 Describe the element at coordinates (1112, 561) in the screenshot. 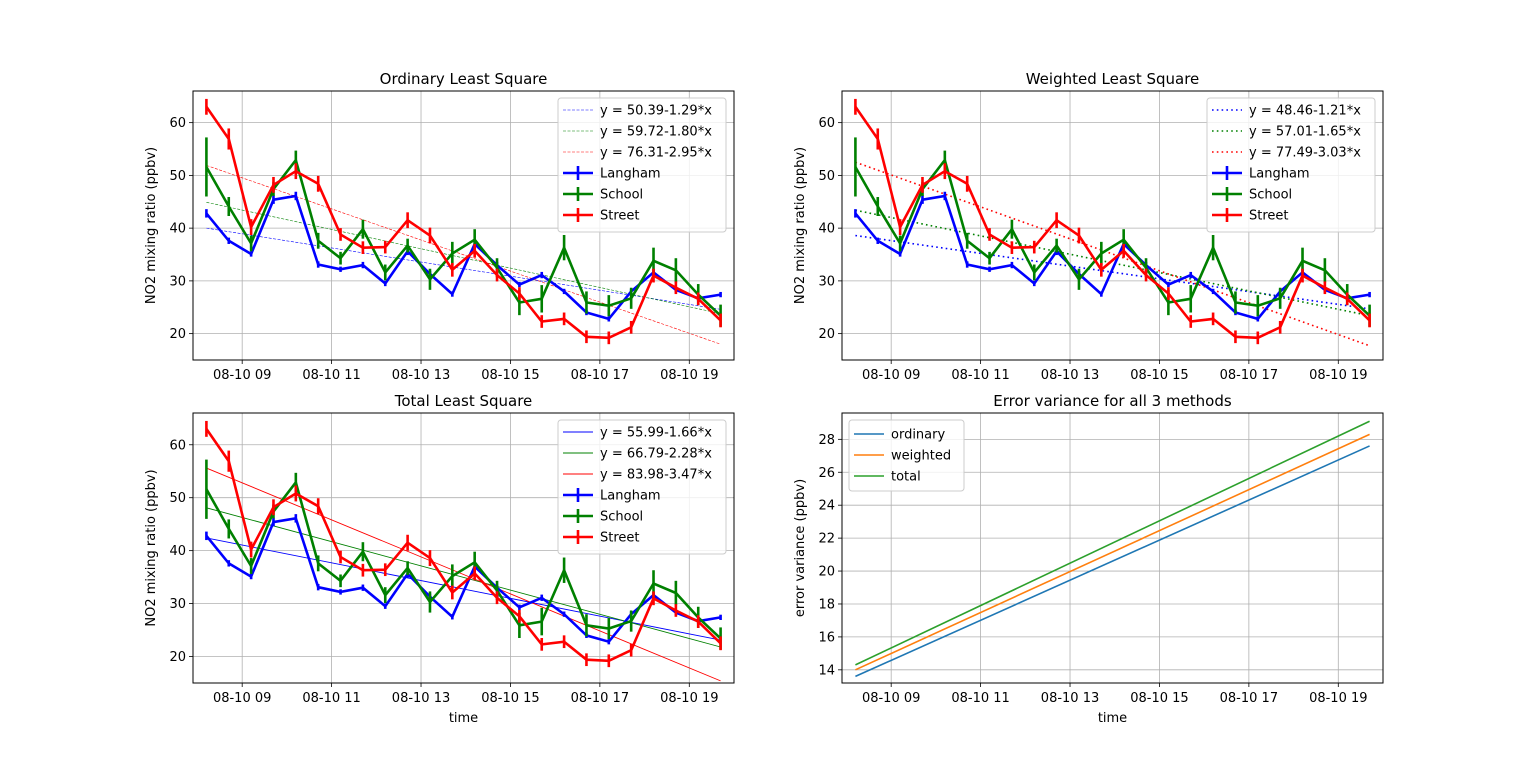

I see `variance-line-ordinary` at that location.